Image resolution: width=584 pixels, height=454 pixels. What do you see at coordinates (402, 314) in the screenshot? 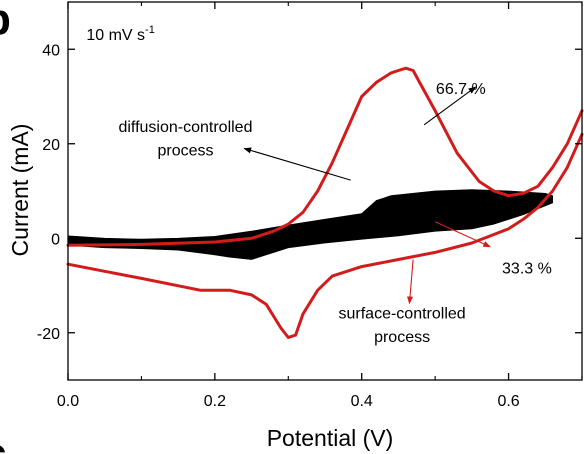
I see `annotation-text: surface-controlled` at bounding box center [402, 314].